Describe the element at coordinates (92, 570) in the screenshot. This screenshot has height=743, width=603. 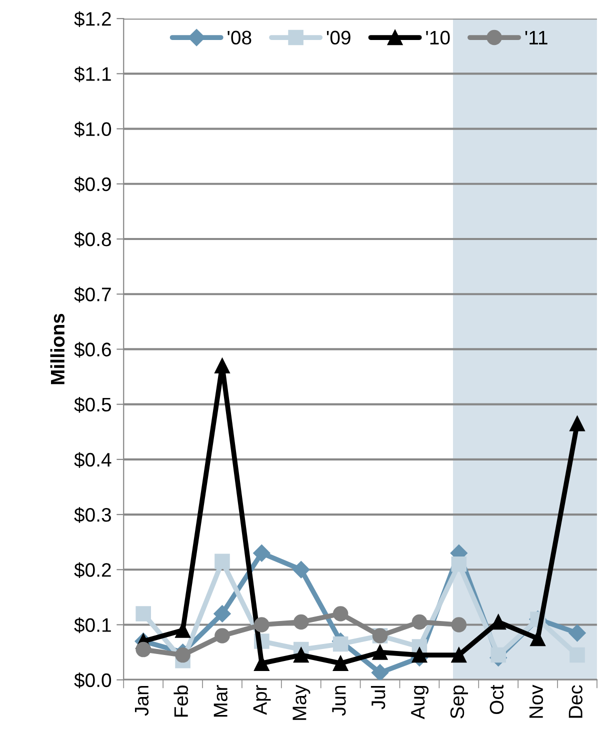
I see `y-tick-label: $0.2` at that location.